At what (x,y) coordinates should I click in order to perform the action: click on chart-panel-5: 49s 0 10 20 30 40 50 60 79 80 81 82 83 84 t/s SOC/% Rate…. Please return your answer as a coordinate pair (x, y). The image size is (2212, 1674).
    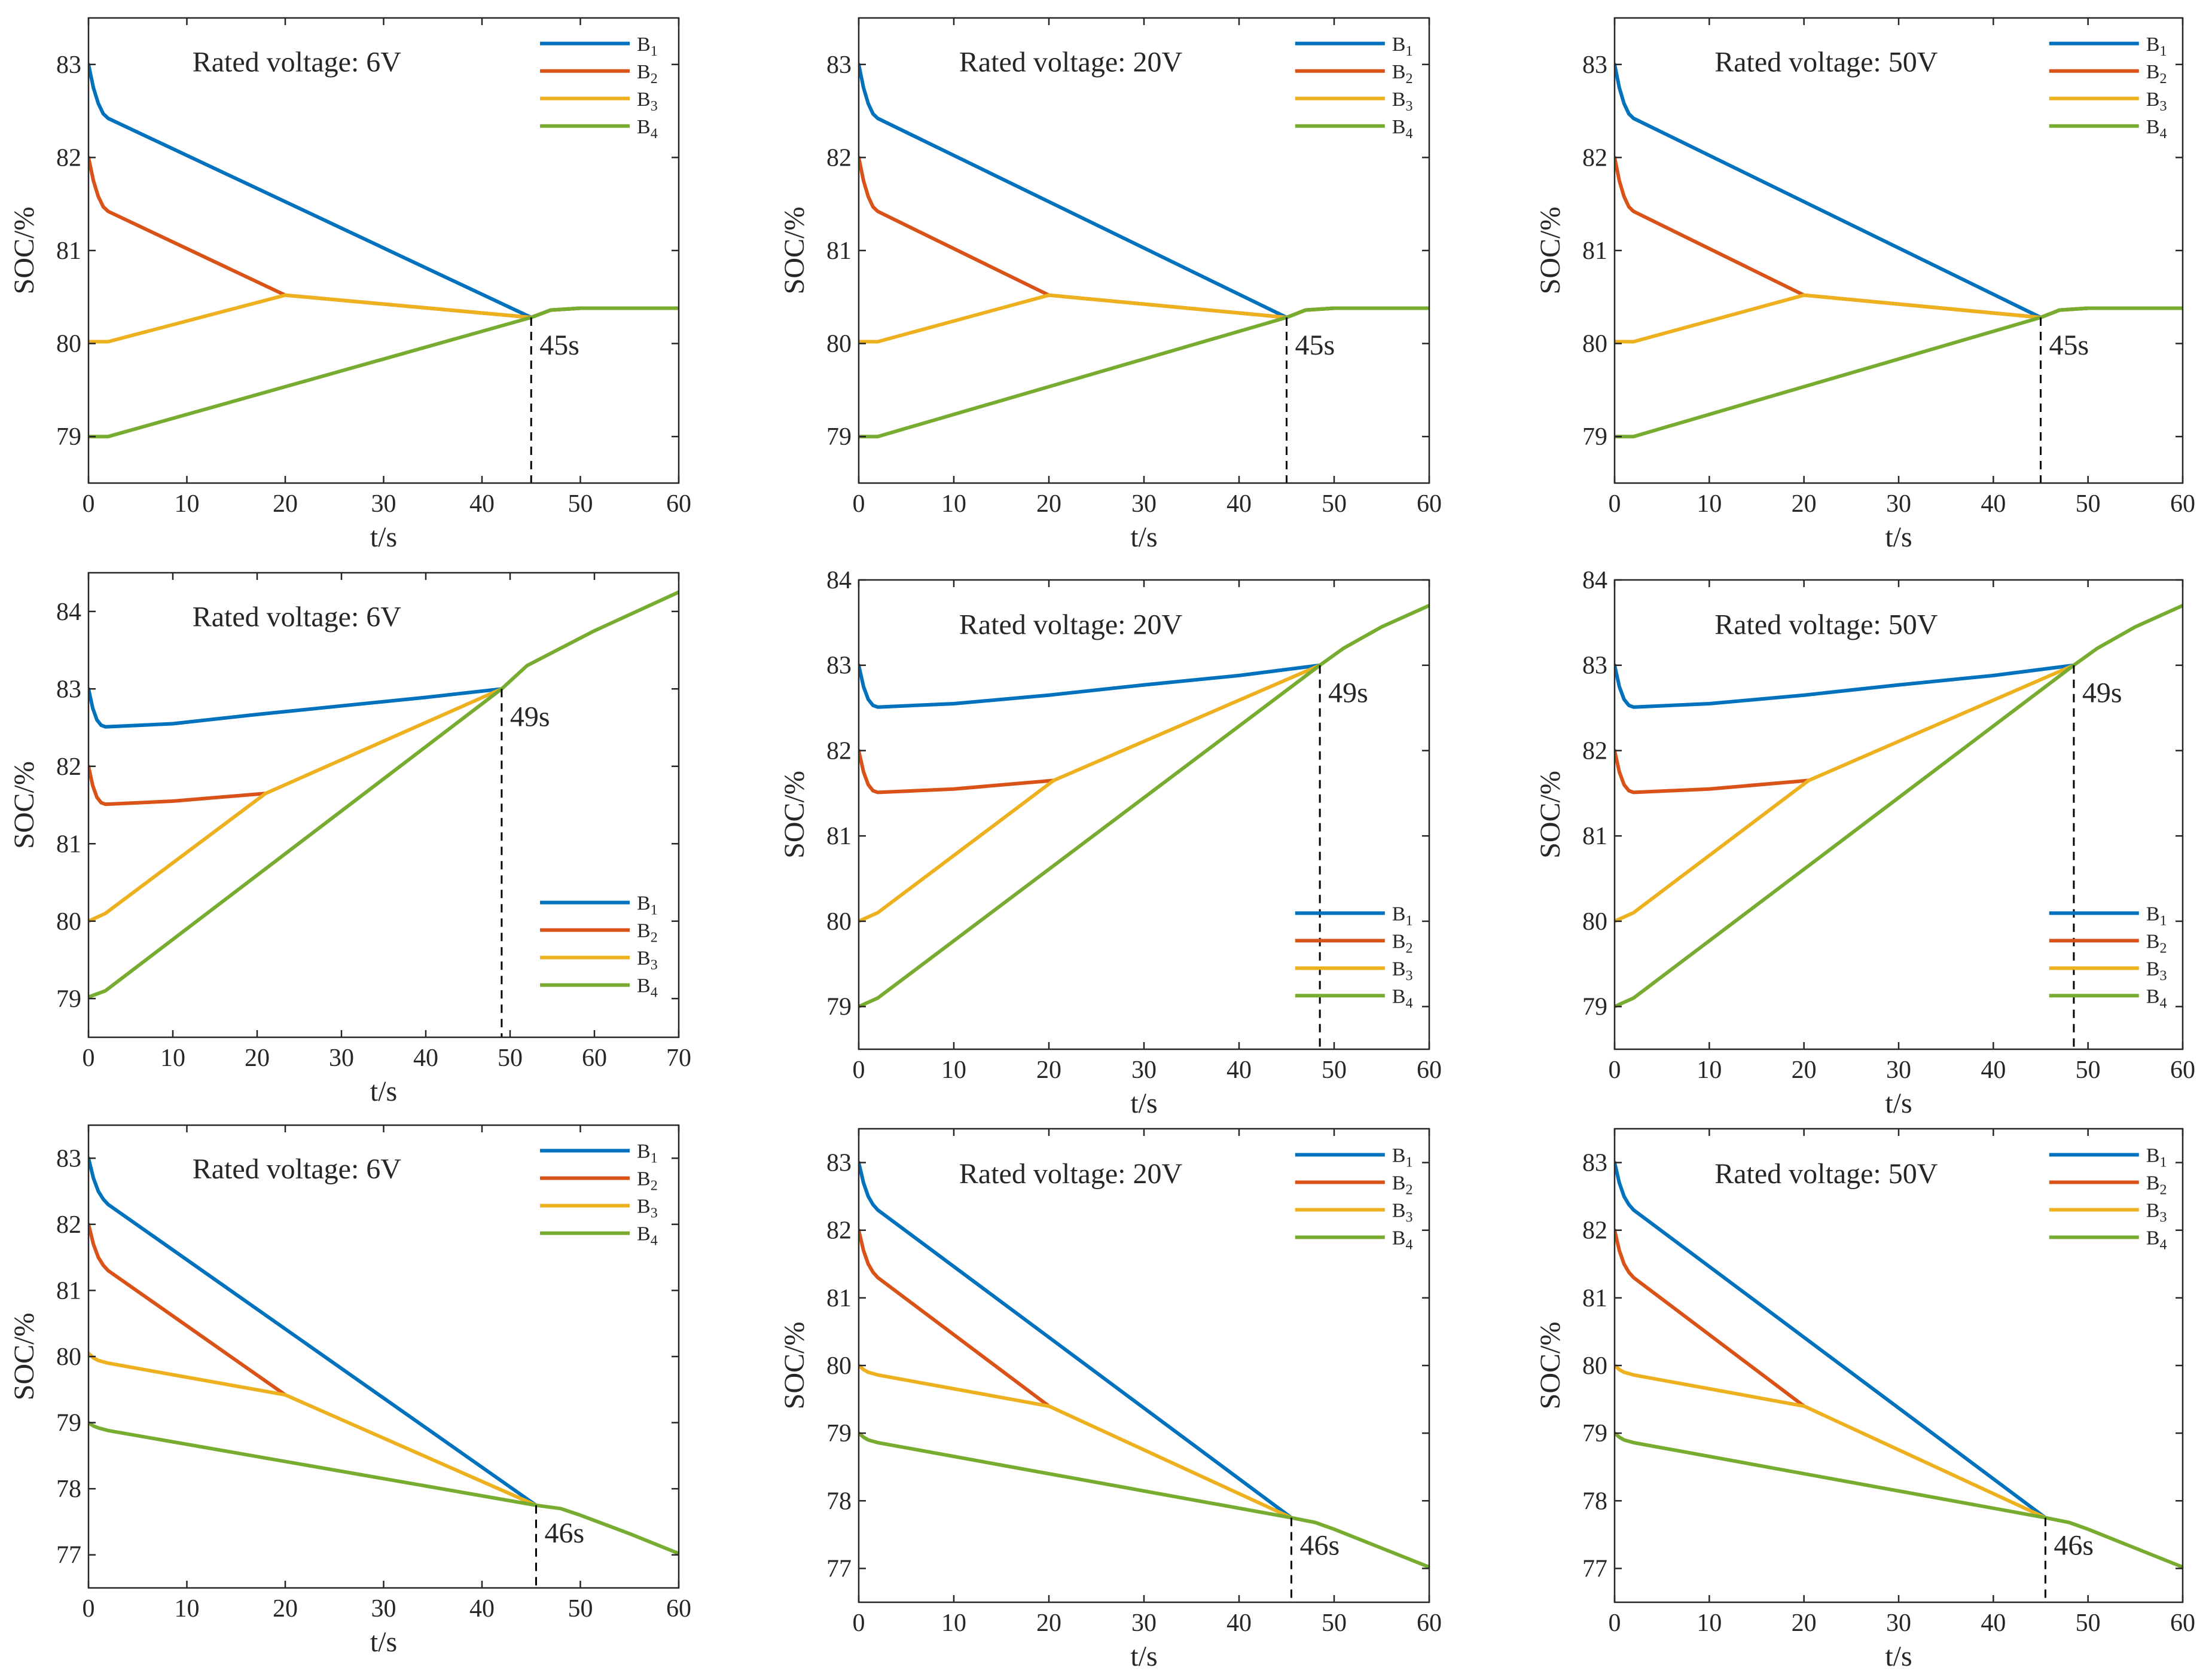
    Looking at the image, I should click on (1110, 843).